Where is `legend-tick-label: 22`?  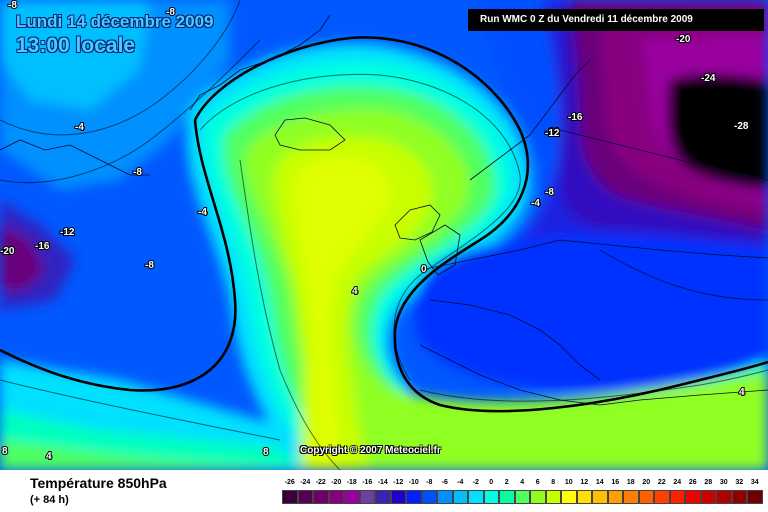
legend-tick-label: 22 is located at coordinates (661, 482).